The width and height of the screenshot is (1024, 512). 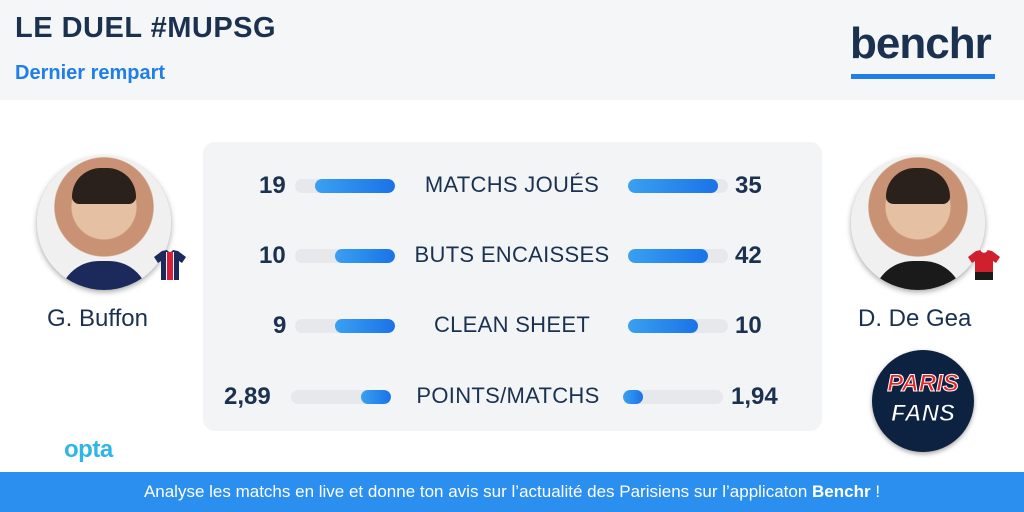 I want to click on logo-underline, so click(x=923, y=76).